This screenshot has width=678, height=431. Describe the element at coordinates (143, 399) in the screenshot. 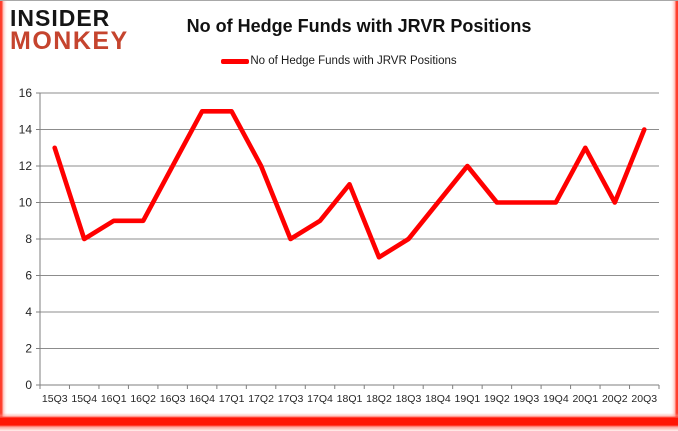

I see `svg-text: 16Q2` at that location.